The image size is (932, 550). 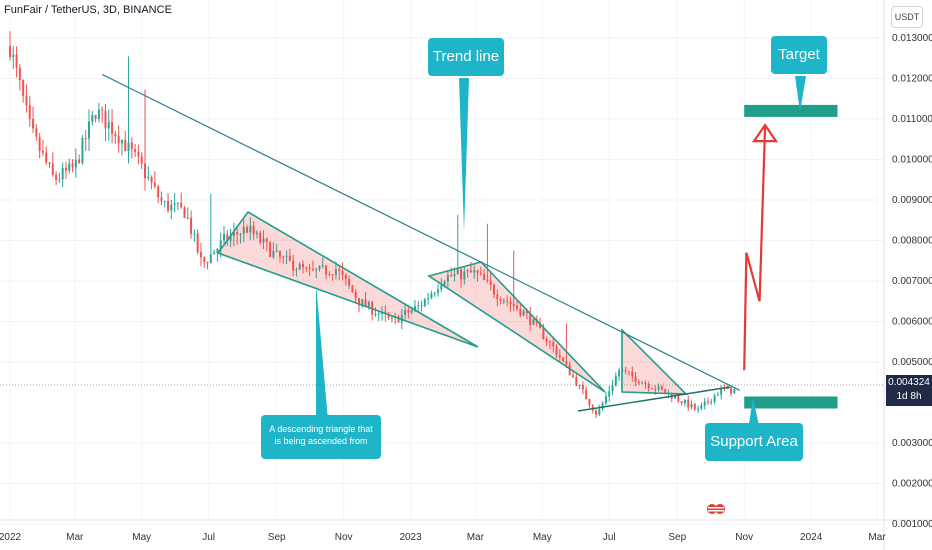 What do you see at coordinates (912, 281) in the screenshot?
I see `y-tick-label: 0.007000` at bounding box center [912, 281].